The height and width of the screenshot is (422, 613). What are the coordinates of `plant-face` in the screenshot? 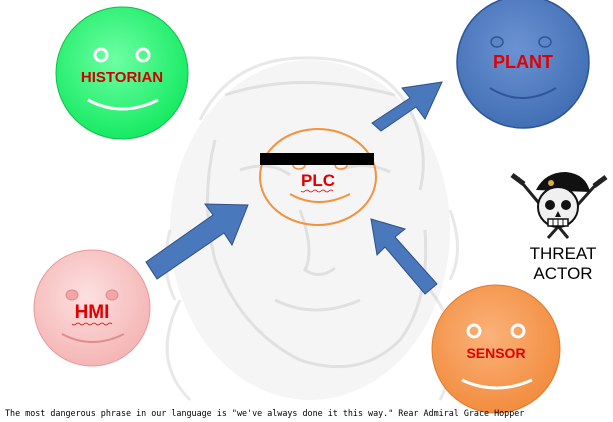 It's located at (523, 64).